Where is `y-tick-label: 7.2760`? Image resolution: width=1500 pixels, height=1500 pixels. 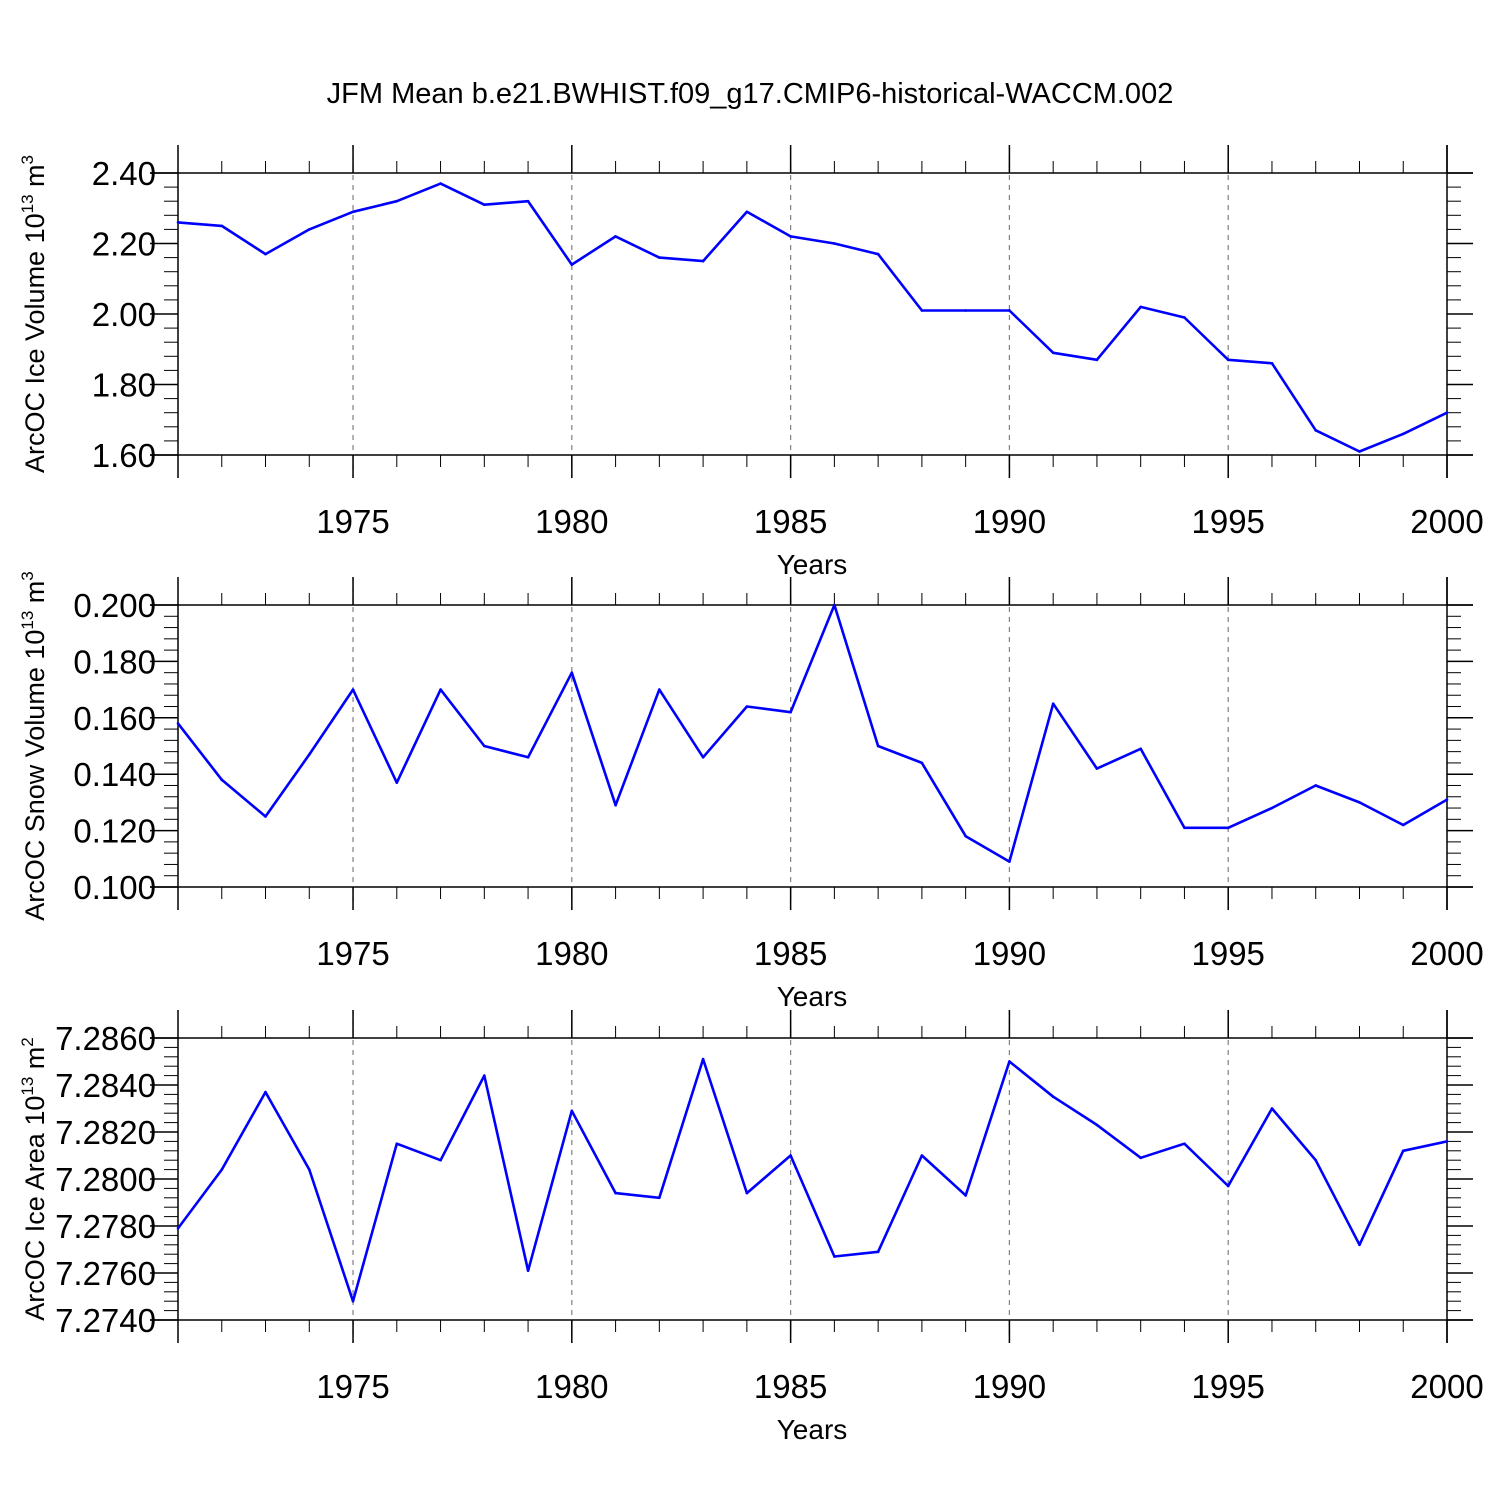 y-tick-label: 7.2760 is located at coordinates (105, 1273).